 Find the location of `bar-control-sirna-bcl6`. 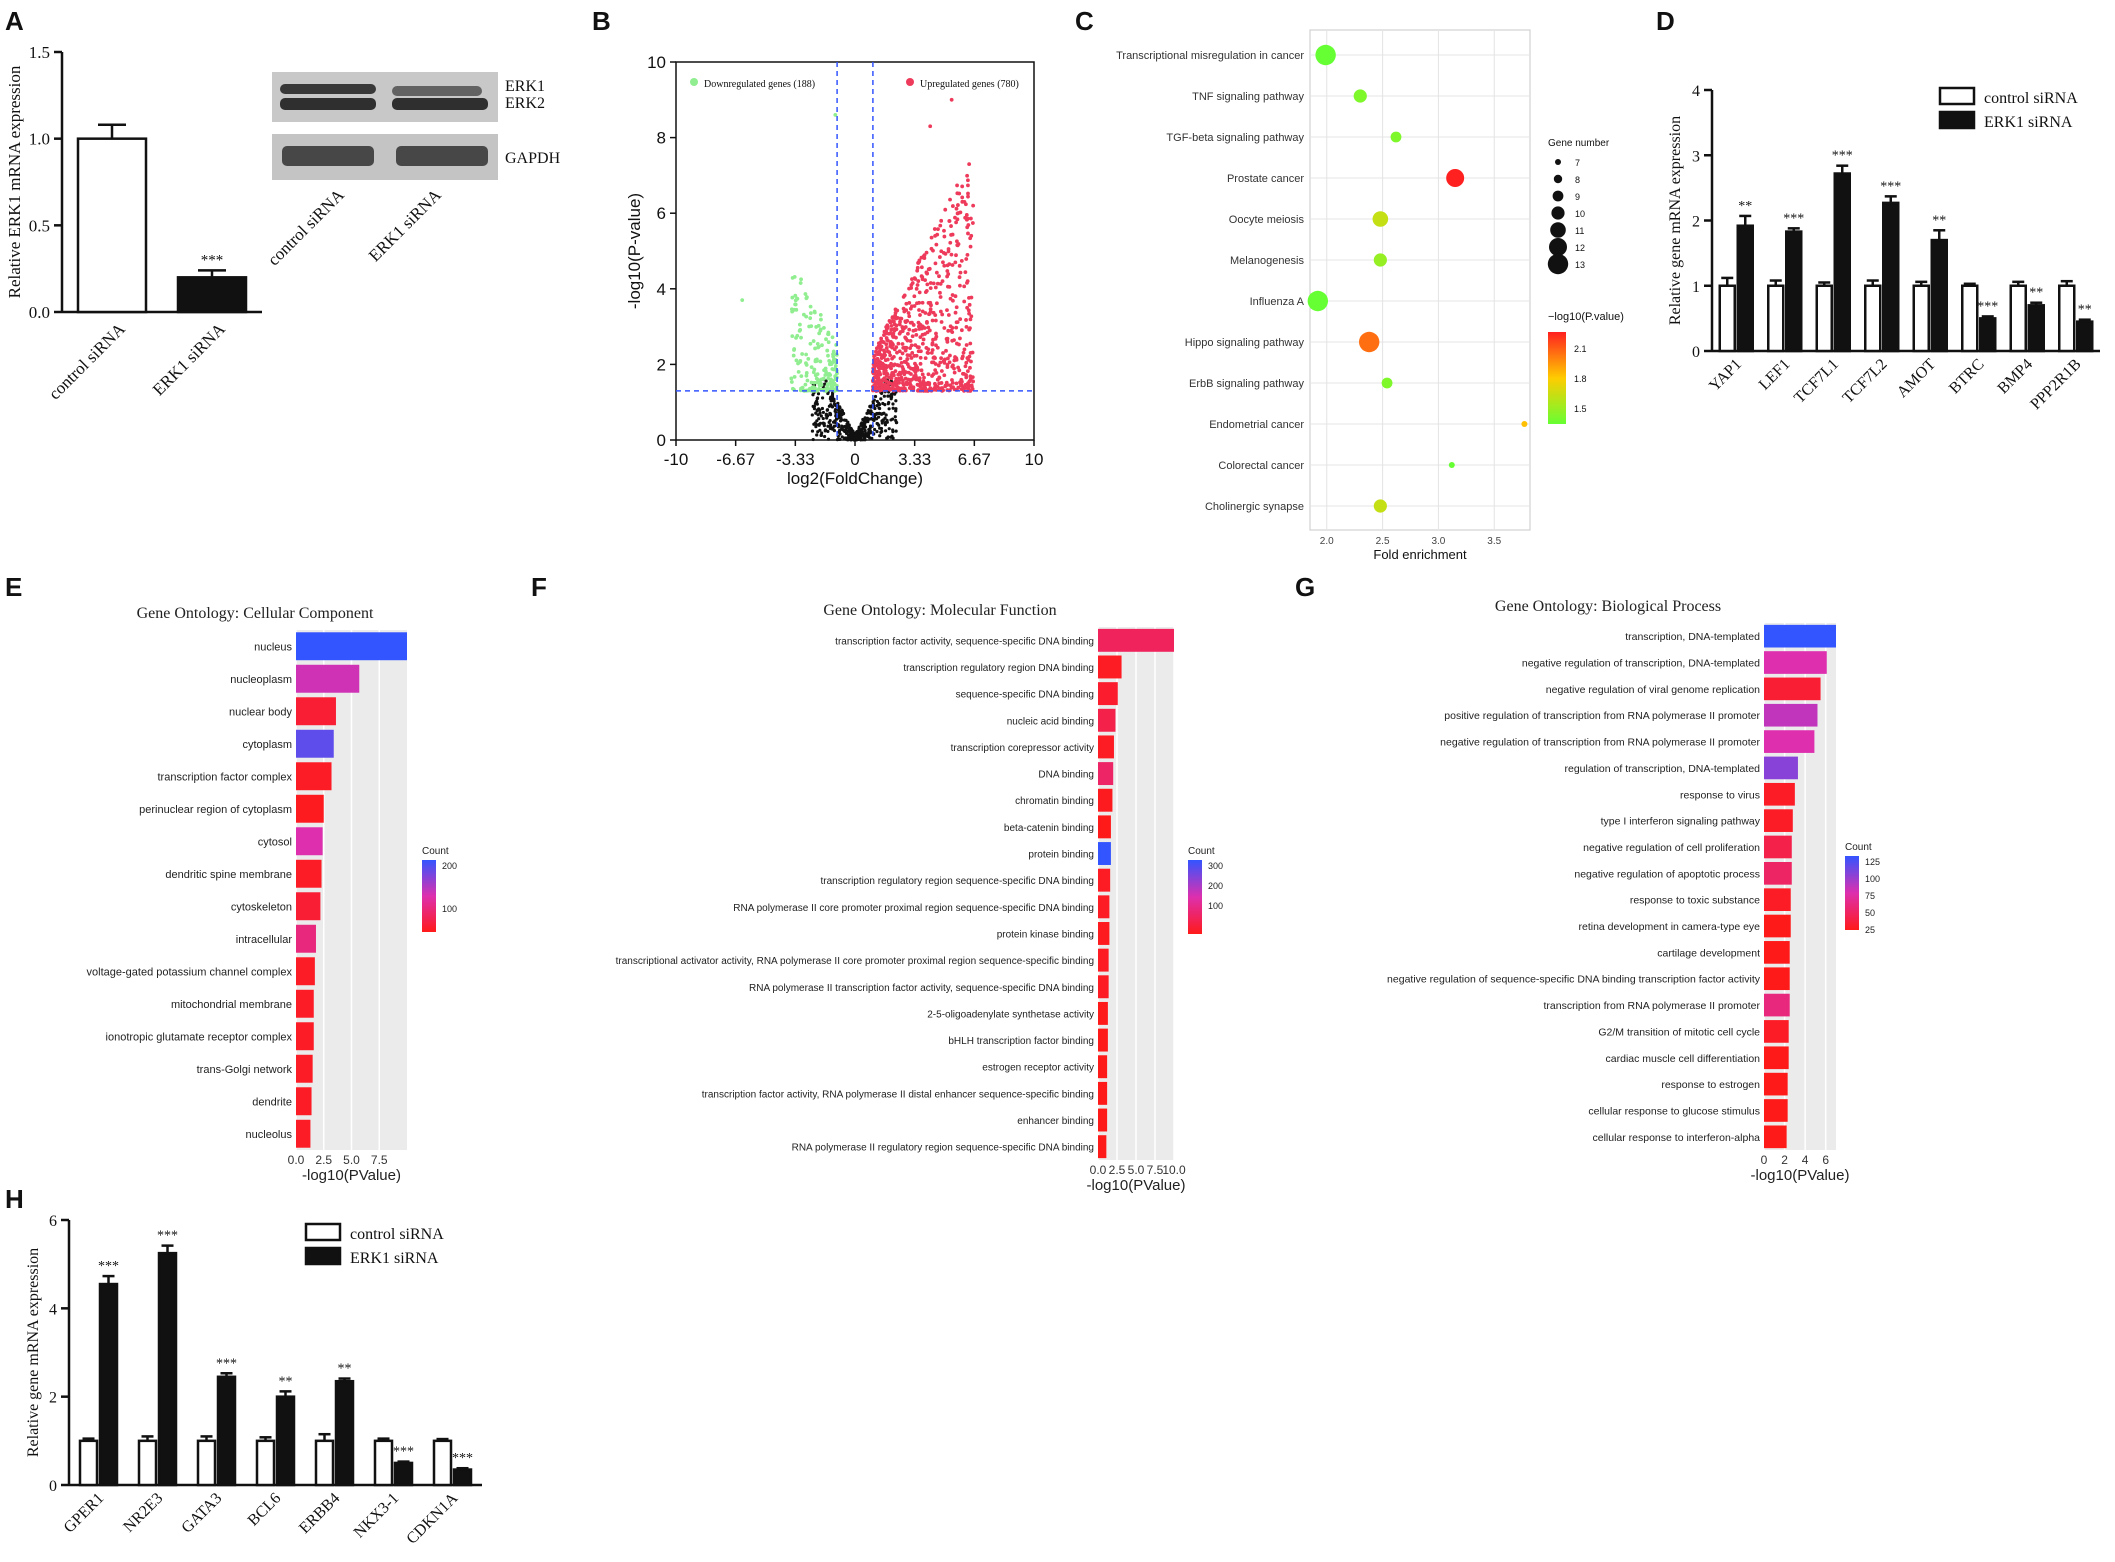

bar-control-sirna-bcl6 is located at coordinates (265, 1463).